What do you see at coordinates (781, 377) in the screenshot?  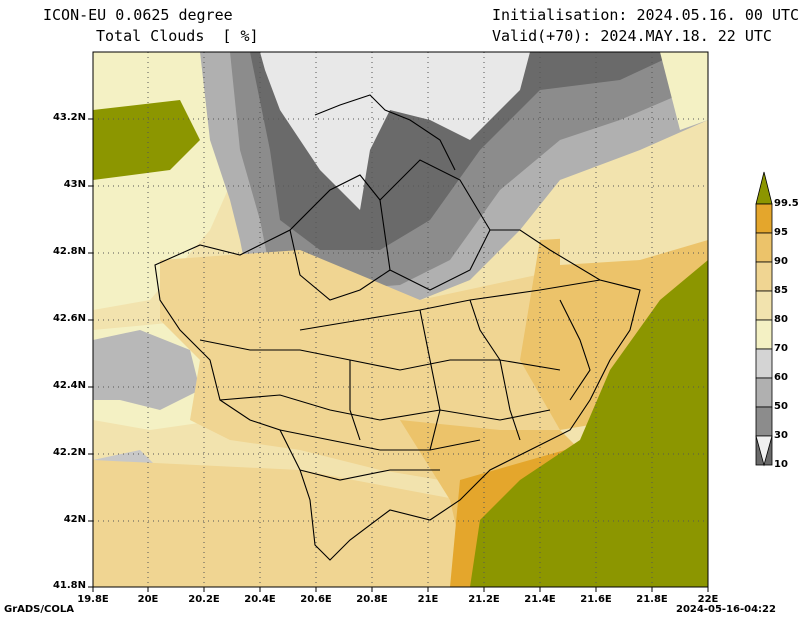 I see `colorbar-label: 60` at bounding box center [781, 377].